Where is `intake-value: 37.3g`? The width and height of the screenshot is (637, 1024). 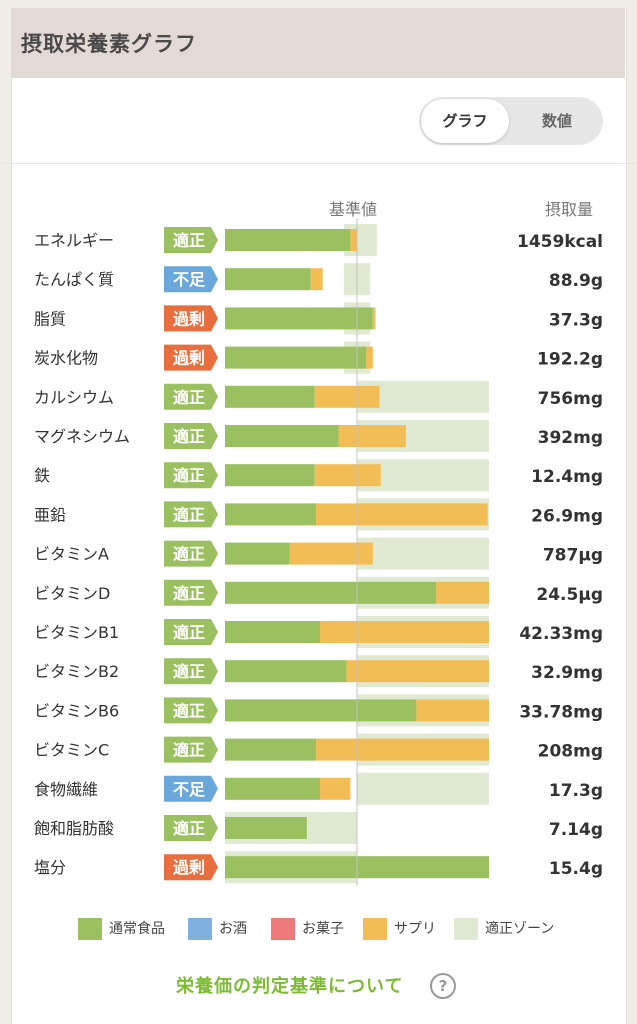 intake-value: 37.3g is located at coordinates (576, 320).